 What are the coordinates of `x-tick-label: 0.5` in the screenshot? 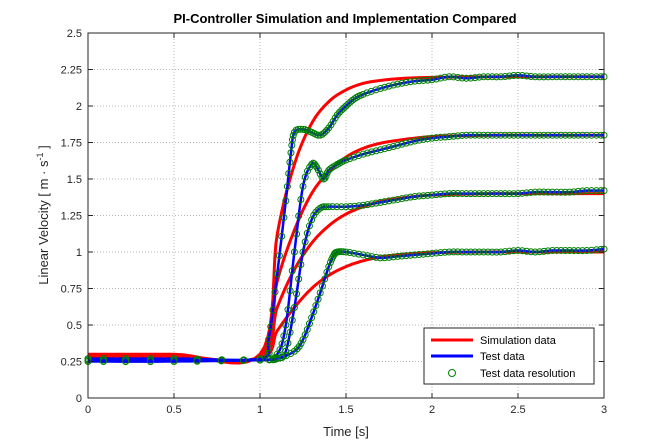 It's located at (173, 410).